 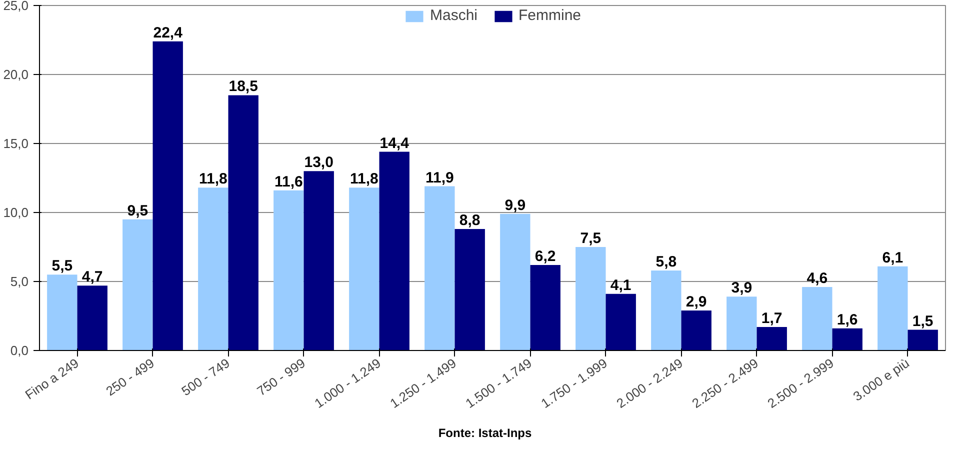 What do you see at coordinates (243, 87) in the screenshot?
I see `data-label: 18,5` at bounding box center [243, 87].